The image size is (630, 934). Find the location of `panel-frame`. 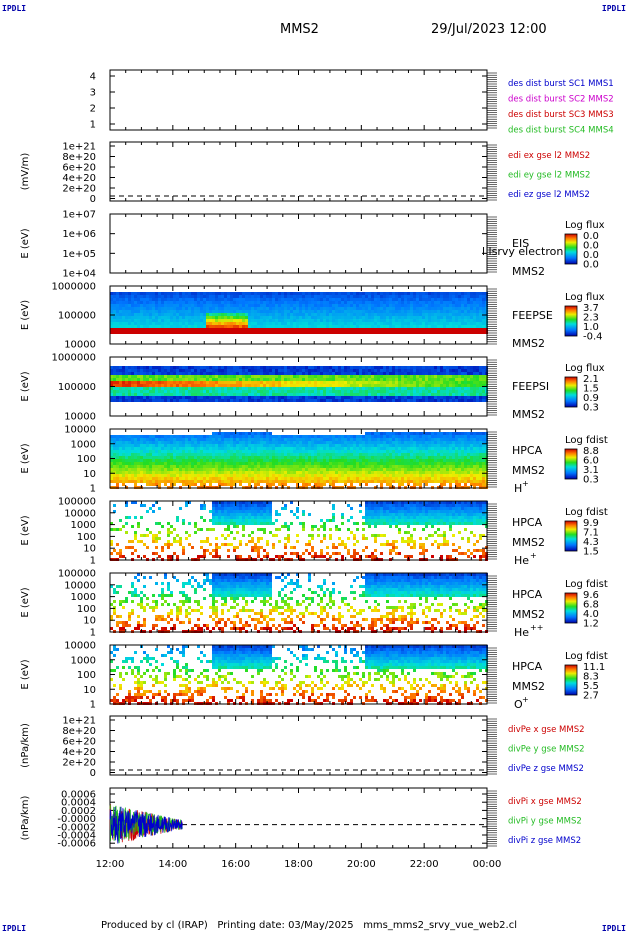

panel-frame is located at coordinates (298, 100).